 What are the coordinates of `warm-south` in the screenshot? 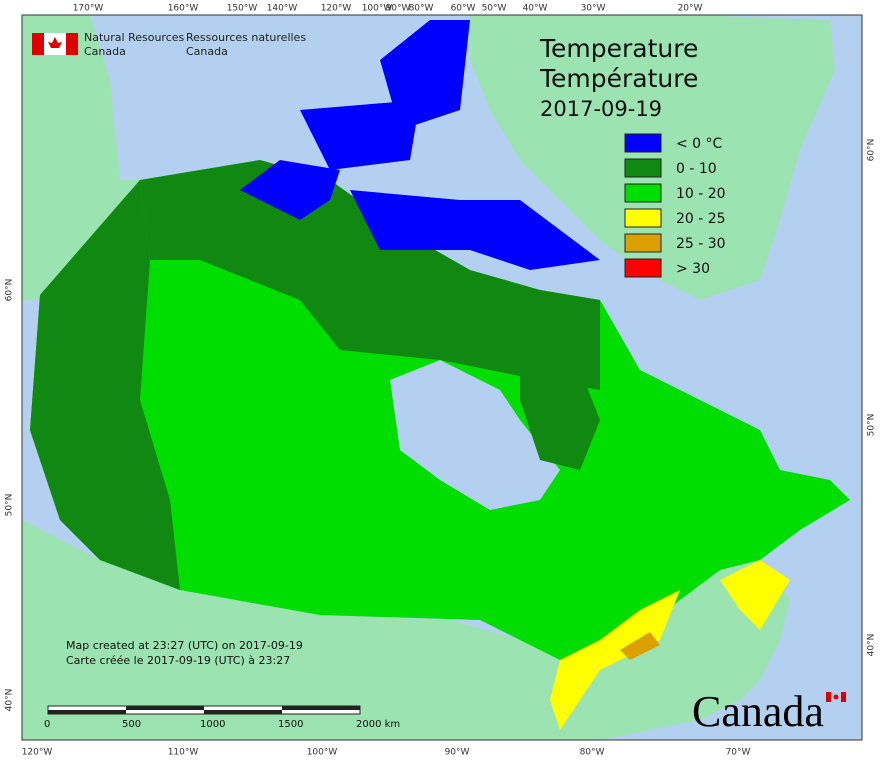 It's located at (670, 645).